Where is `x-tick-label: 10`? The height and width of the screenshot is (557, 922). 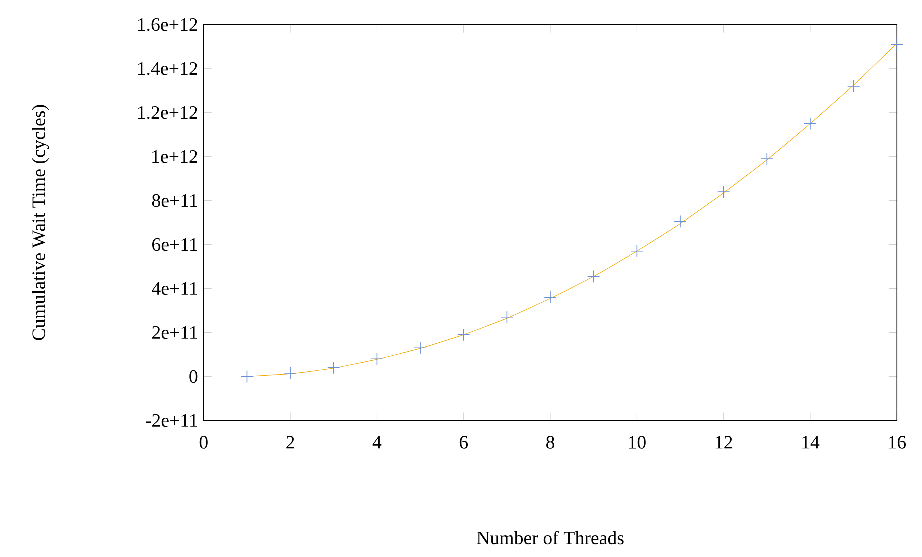
x-tick-label: 10 is located at coordinates (637, 442).